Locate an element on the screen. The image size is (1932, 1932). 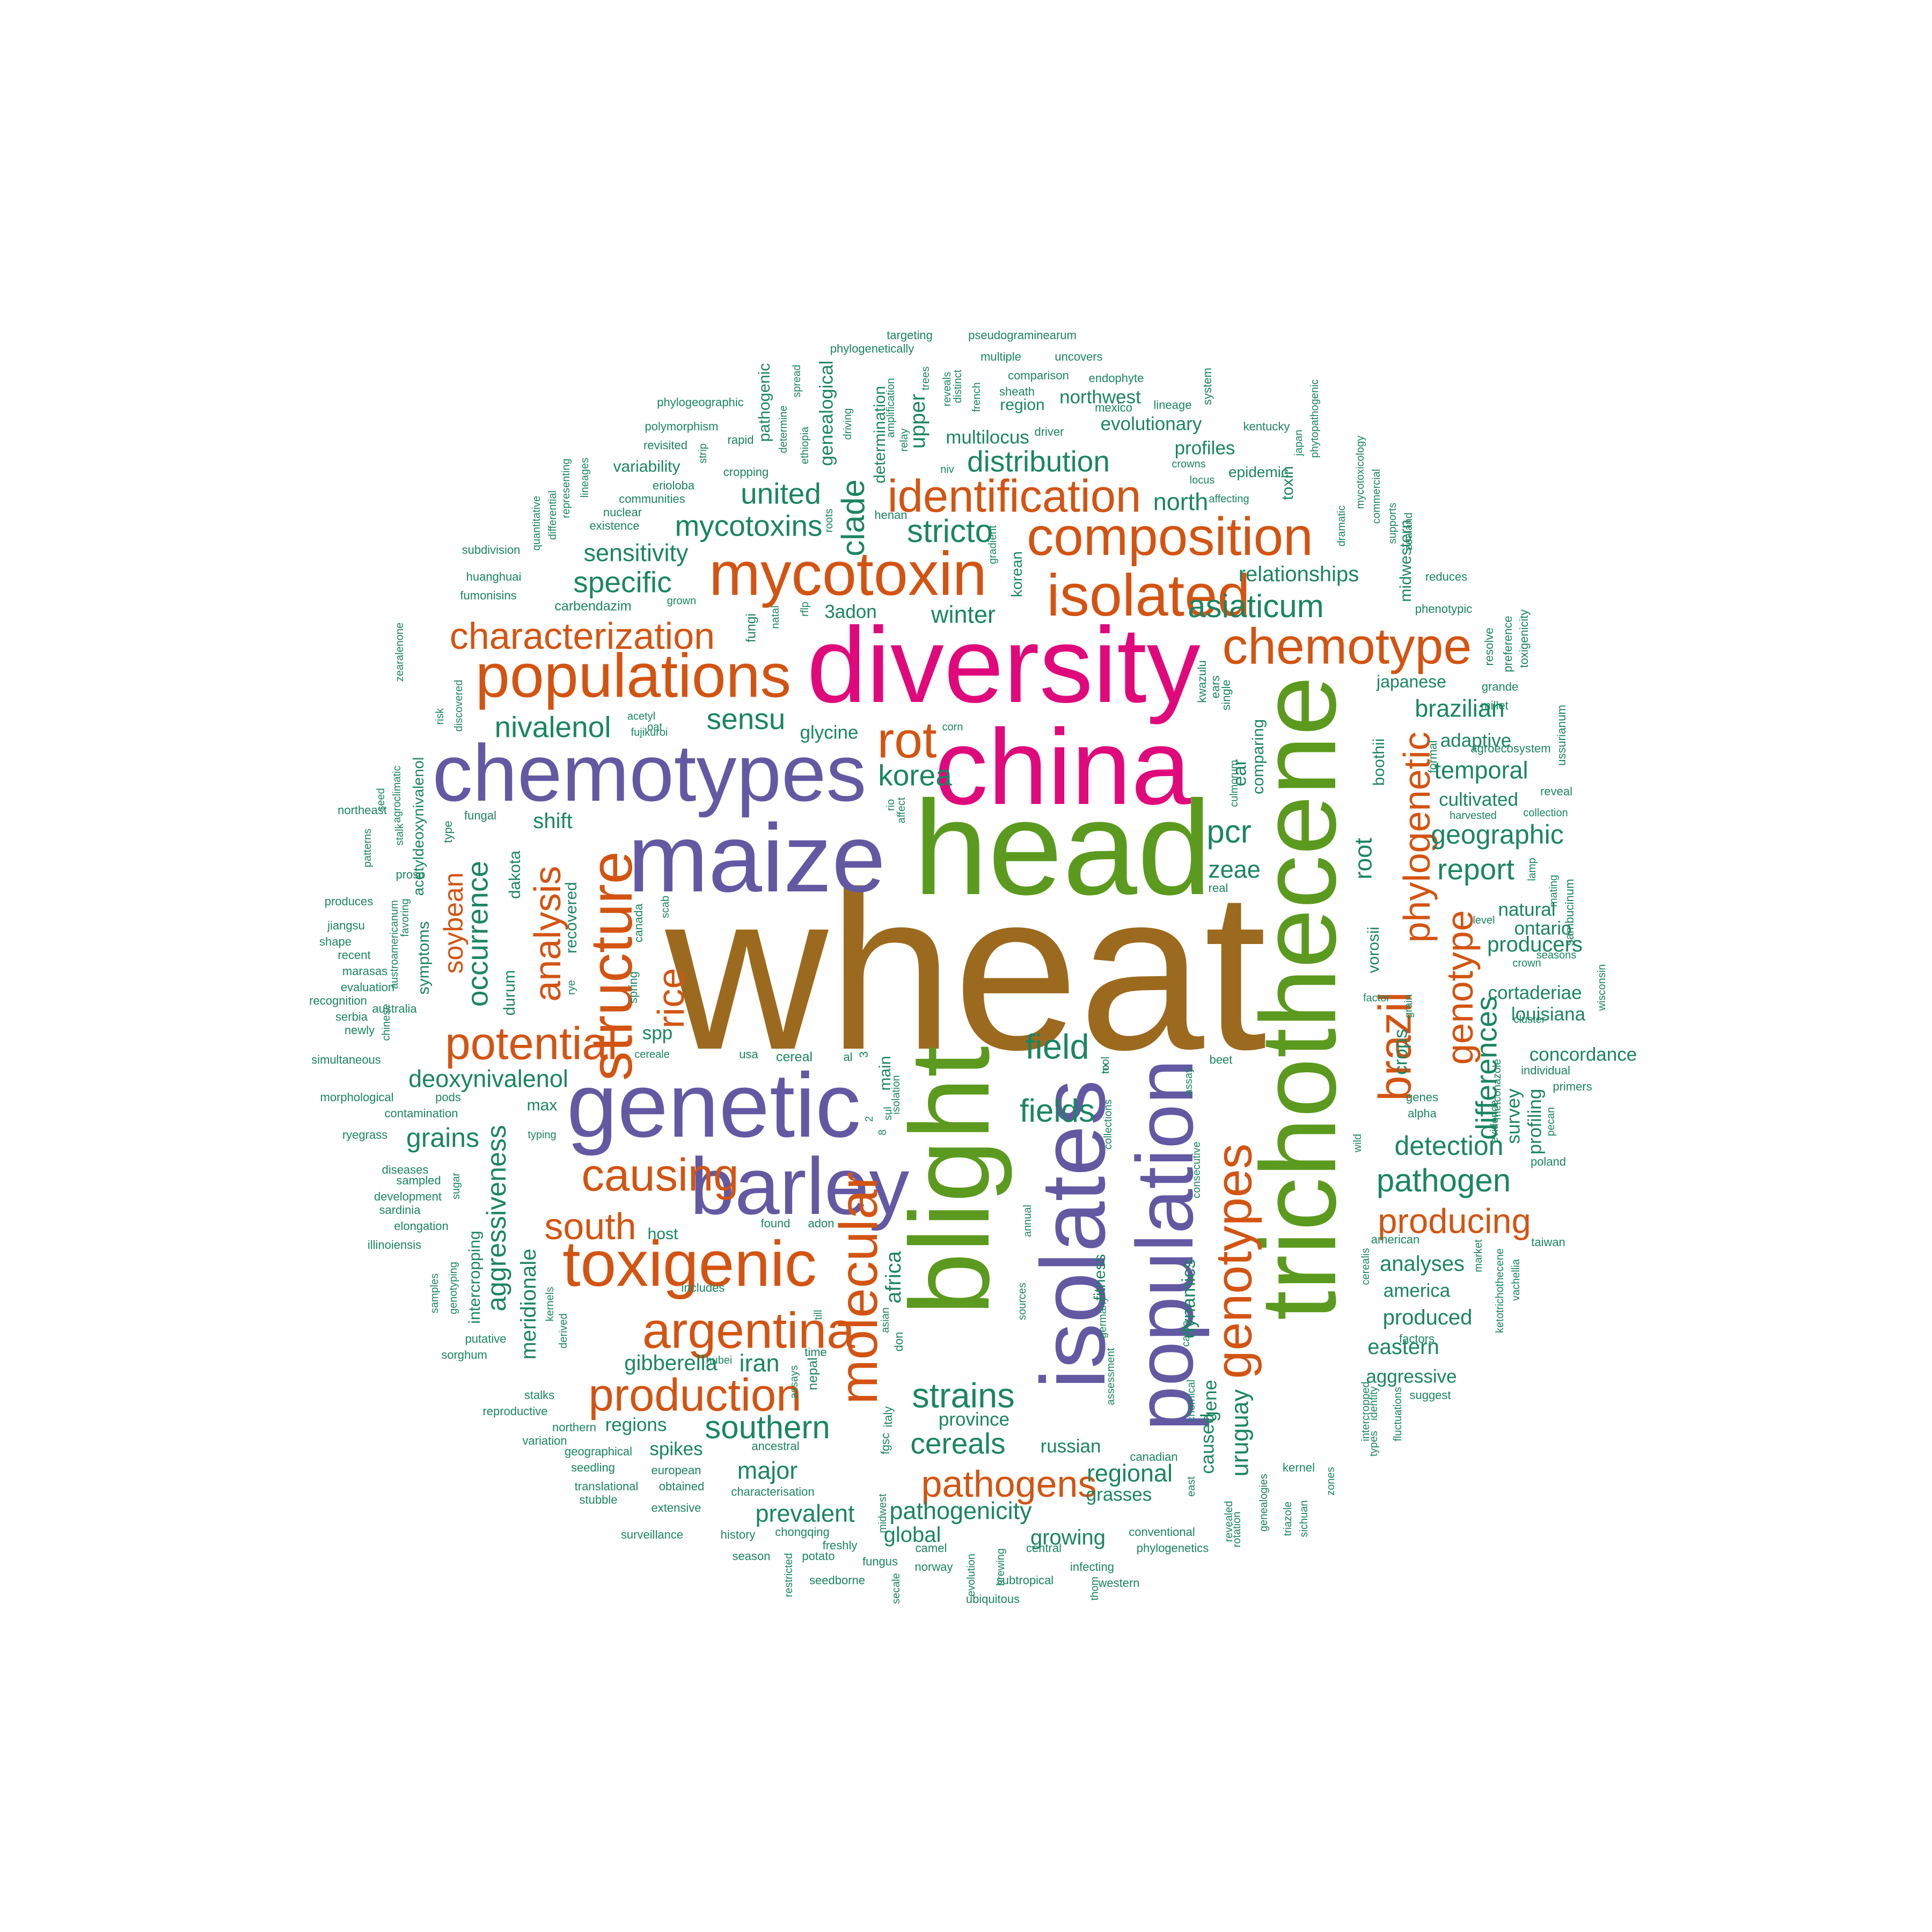
word-composition: composition is located at coordinates (1170, 537).